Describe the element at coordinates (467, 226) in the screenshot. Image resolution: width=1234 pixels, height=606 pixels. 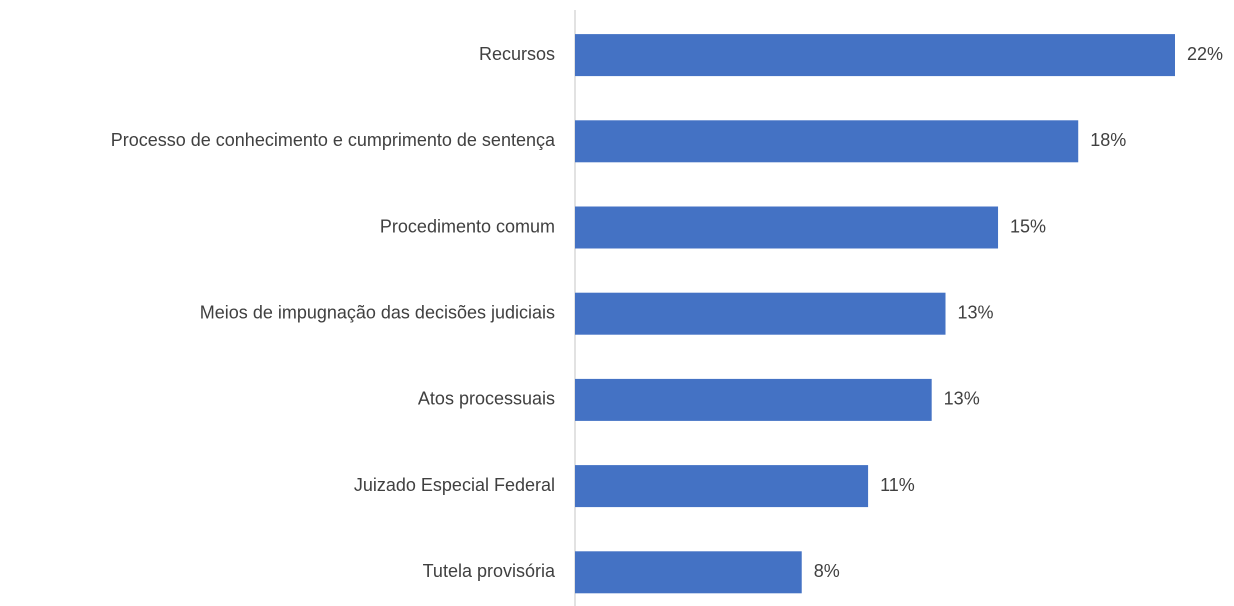
I see `category-label: Procedimento comum` at that location.